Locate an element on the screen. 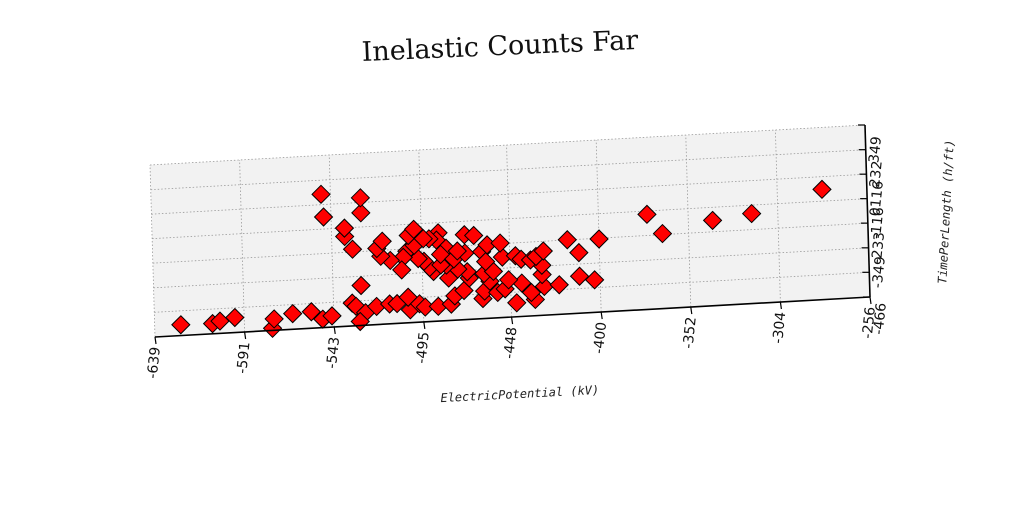  x-tick-label: -543 is located at coordinates (333, 352).